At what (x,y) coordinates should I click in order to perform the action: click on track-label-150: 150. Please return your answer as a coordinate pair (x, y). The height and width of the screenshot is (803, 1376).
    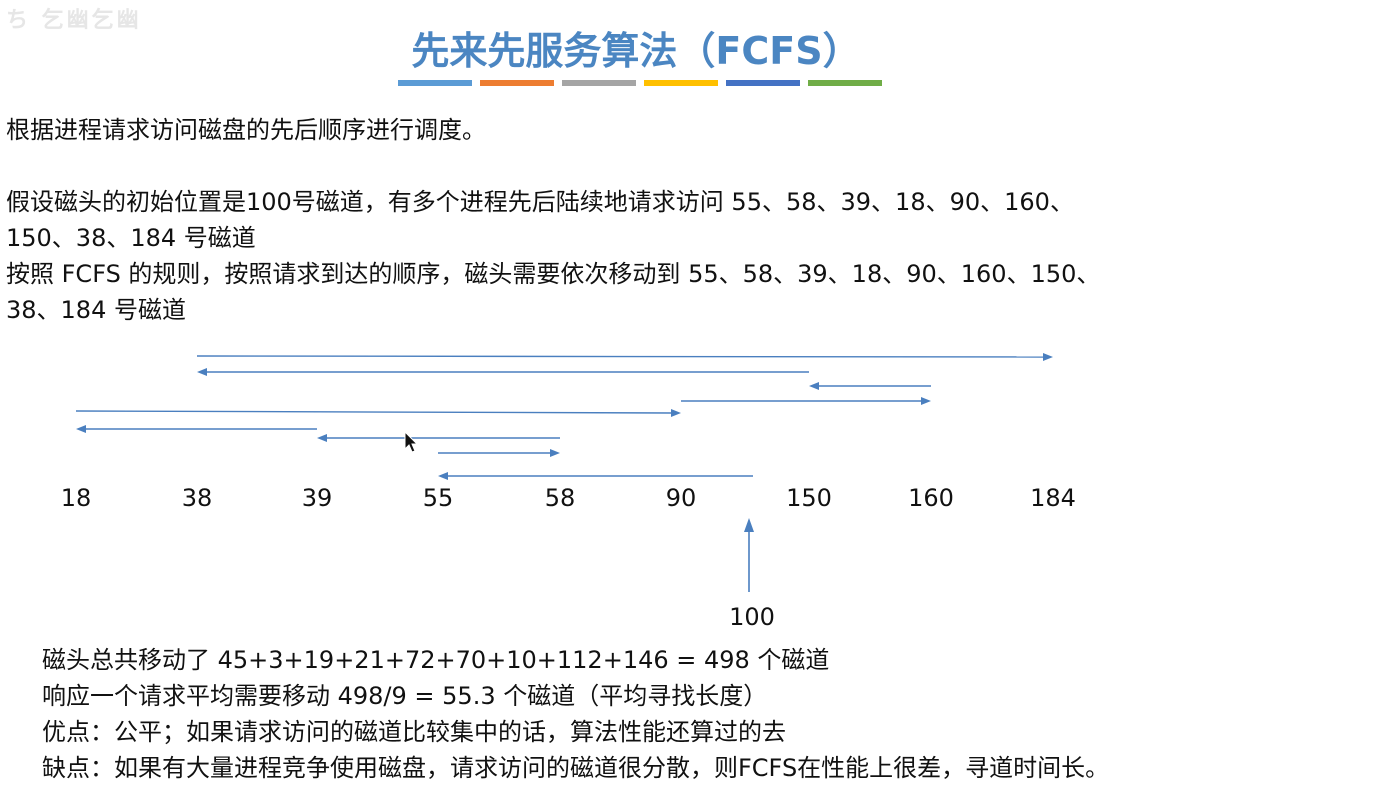
    Looking at the image, I should click on (809, 498).